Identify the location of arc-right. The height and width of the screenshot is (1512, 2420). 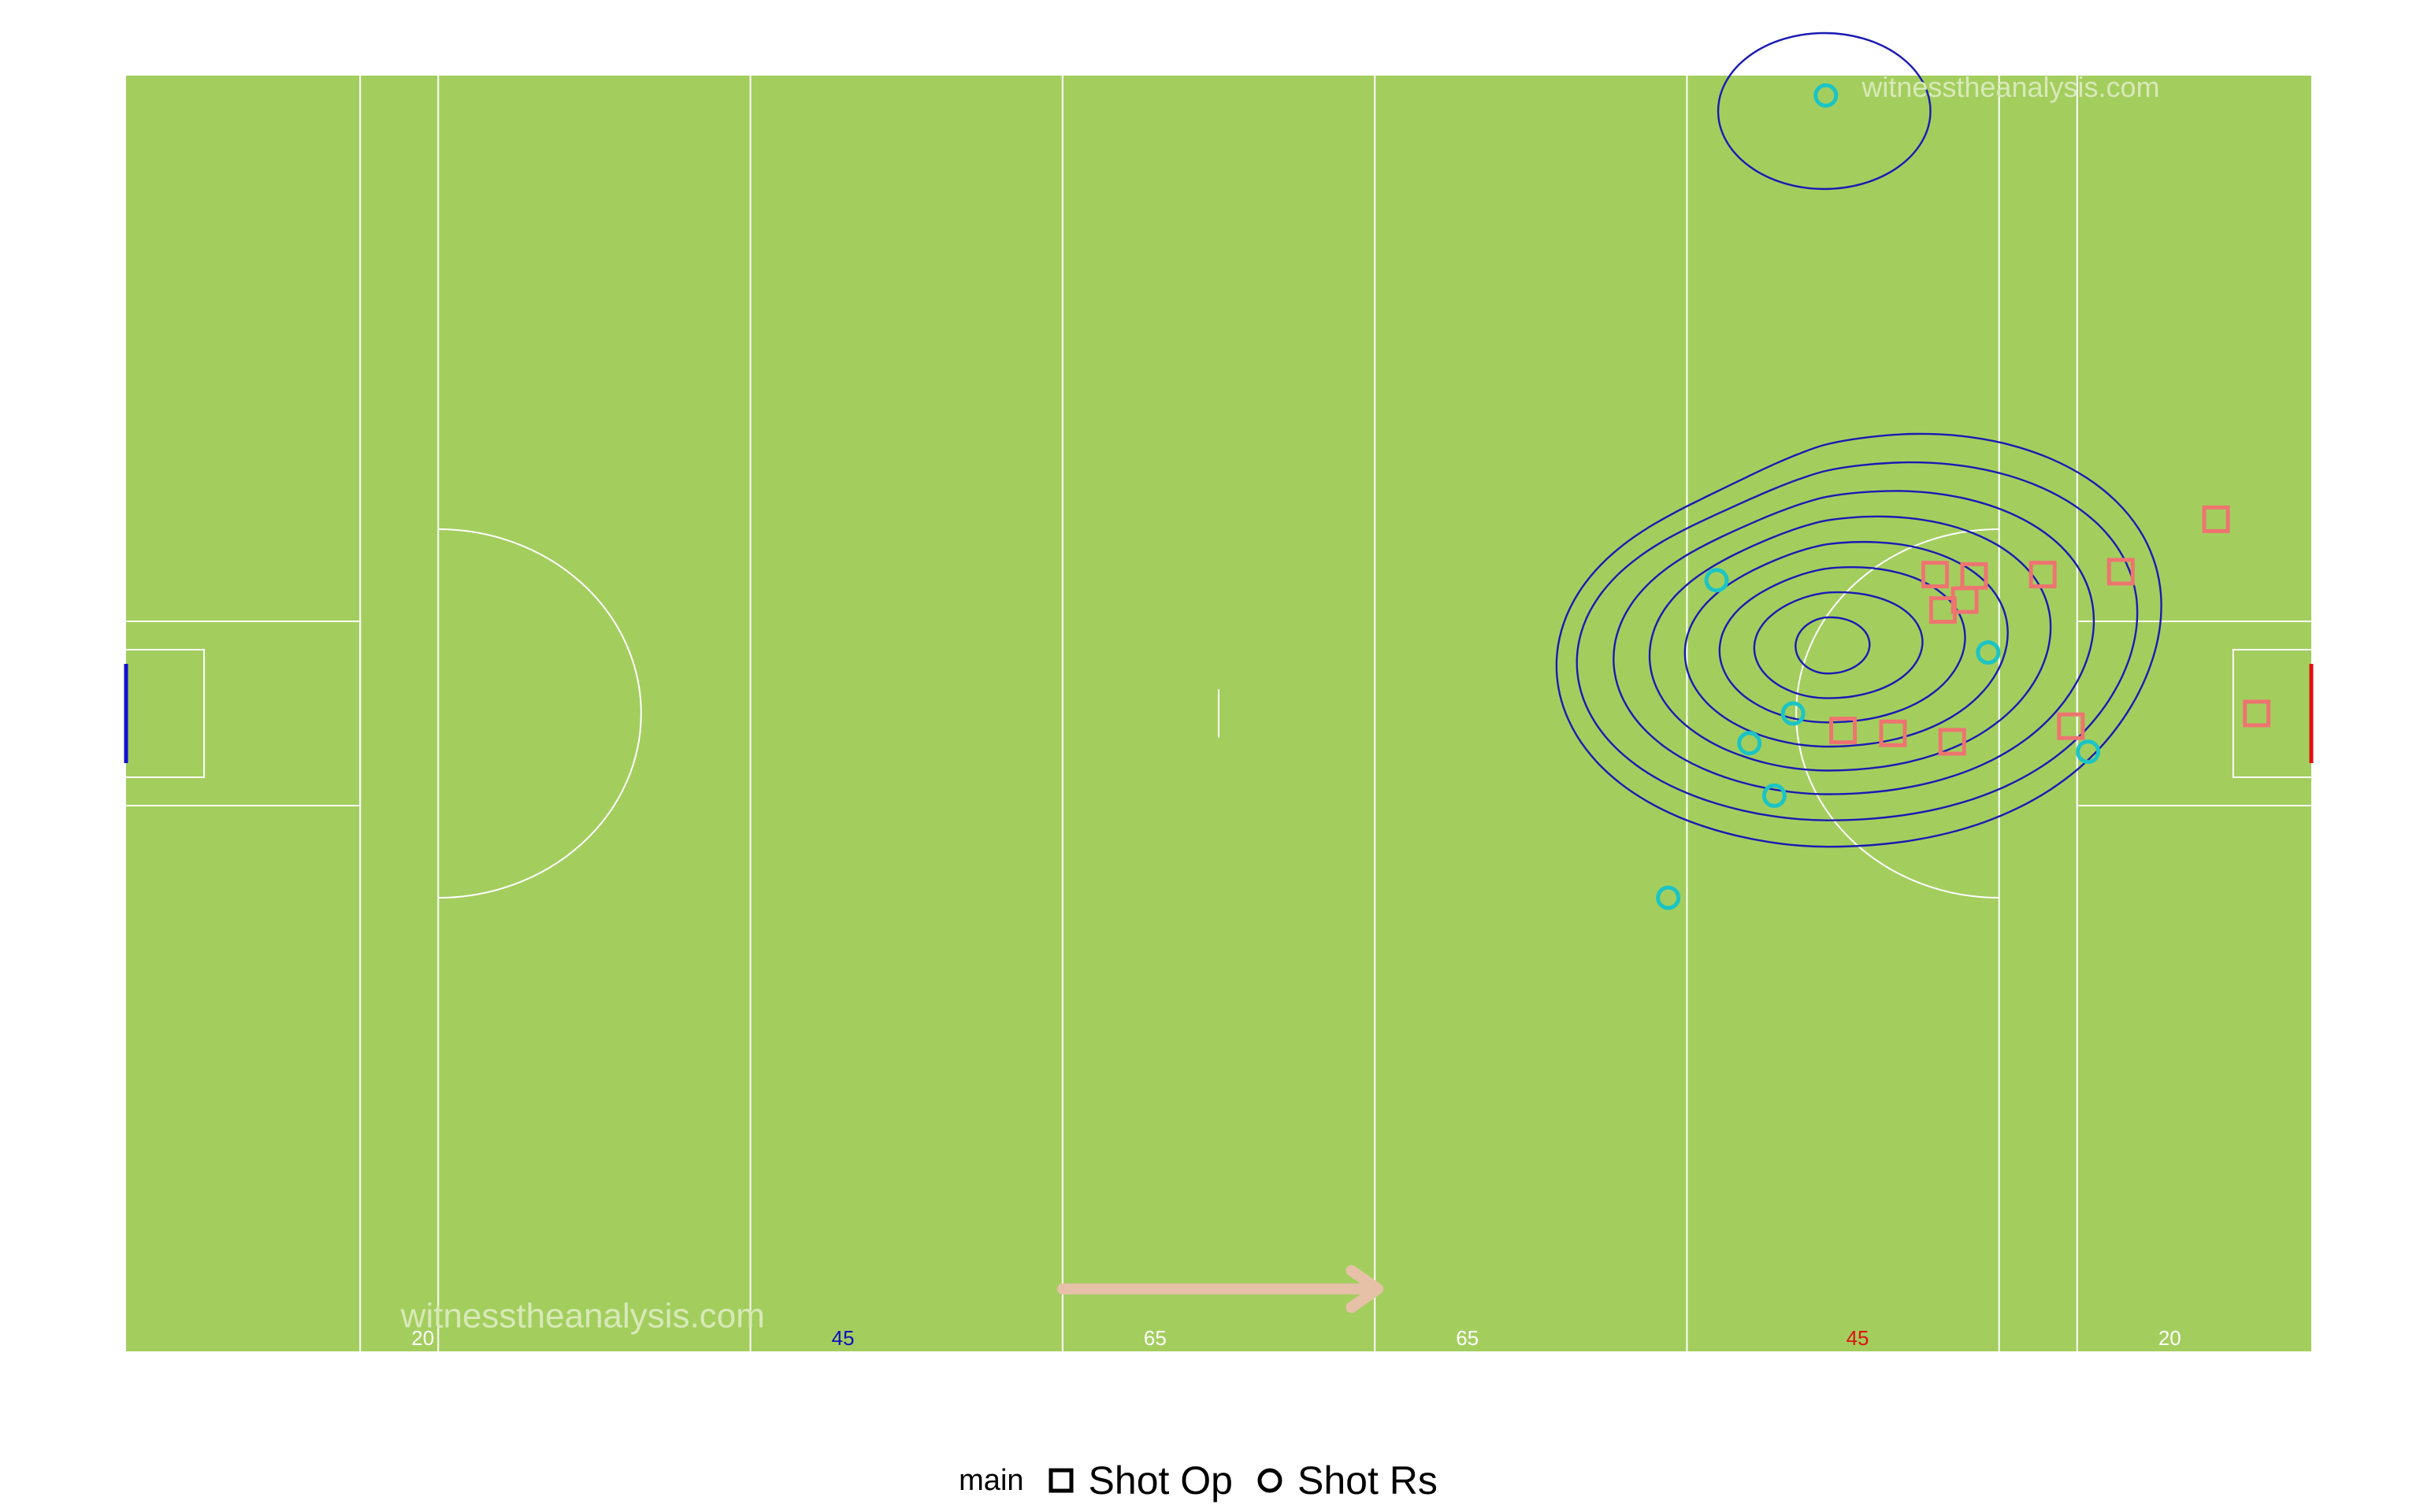
(1897, 713).